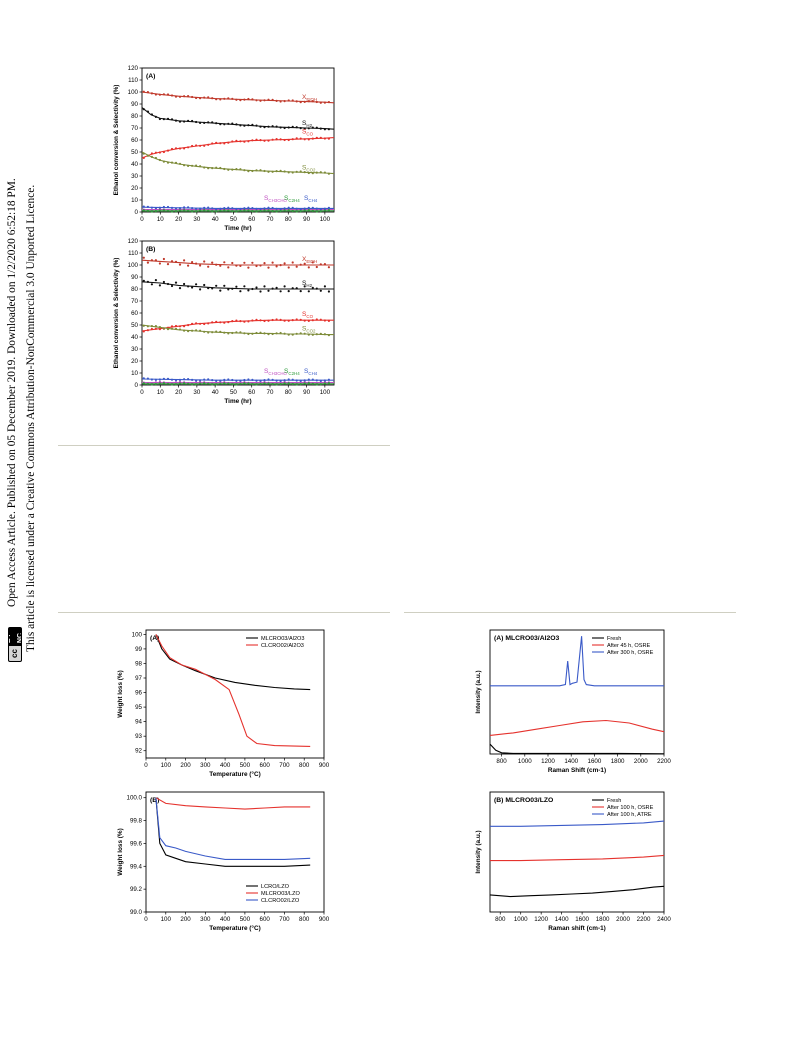  What do you see at coordinates (134, 188) in the screenshot?
I see `y-tick-label: 20` at bounding box center [134, 188].